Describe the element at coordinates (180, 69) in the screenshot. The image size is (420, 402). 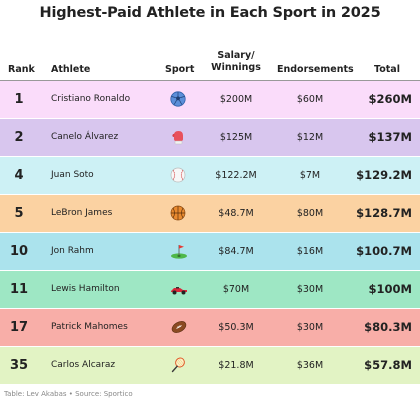
I see `header-sport: Sport` at that location.